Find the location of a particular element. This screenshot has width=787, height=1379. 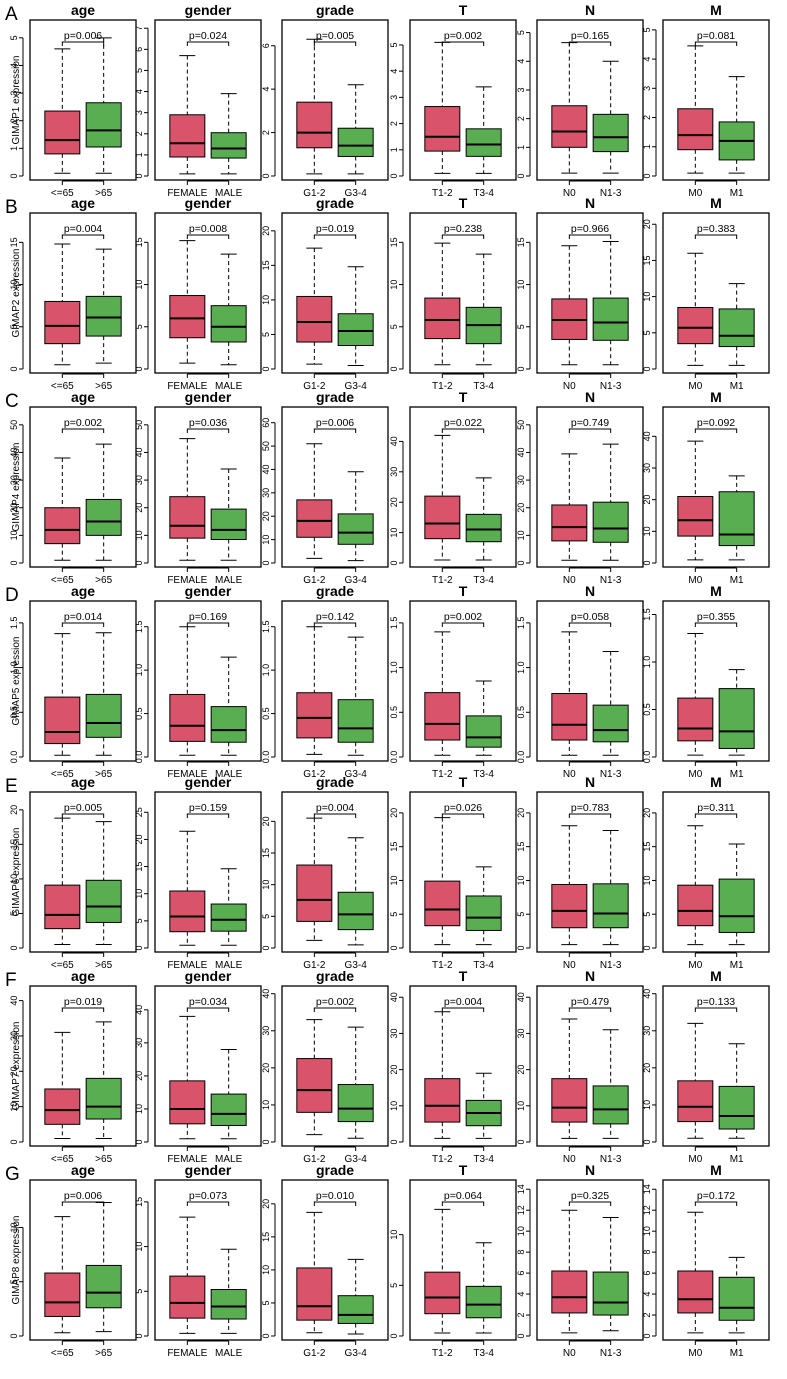

panel-title: T is located at coordinates (463, 397).